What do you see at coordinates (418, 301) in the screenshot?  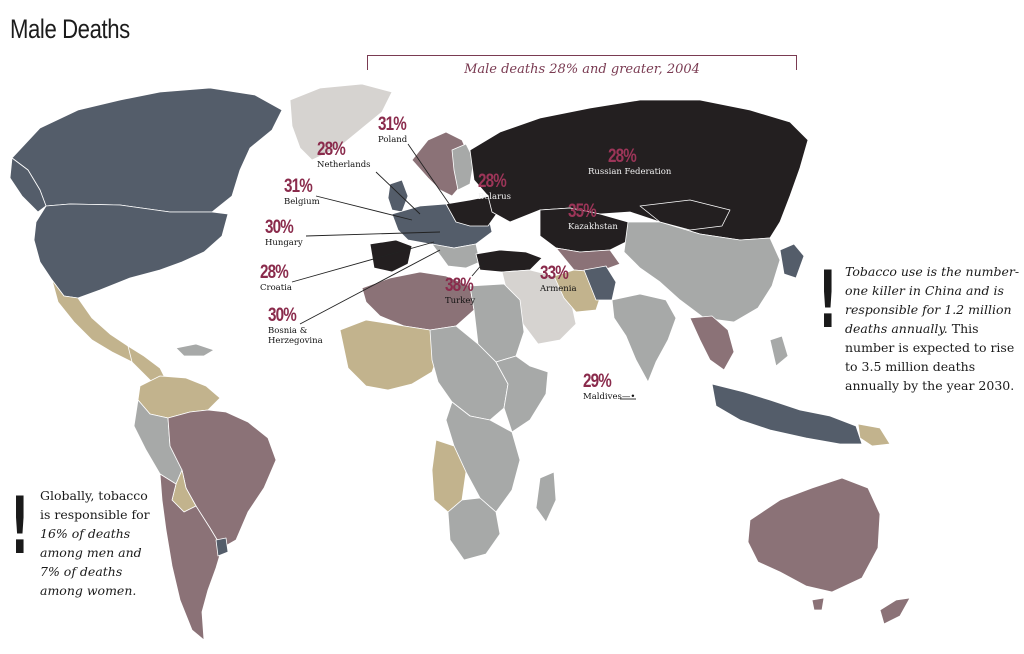 I see `region-north-africa` at bounding box center [418, 301].